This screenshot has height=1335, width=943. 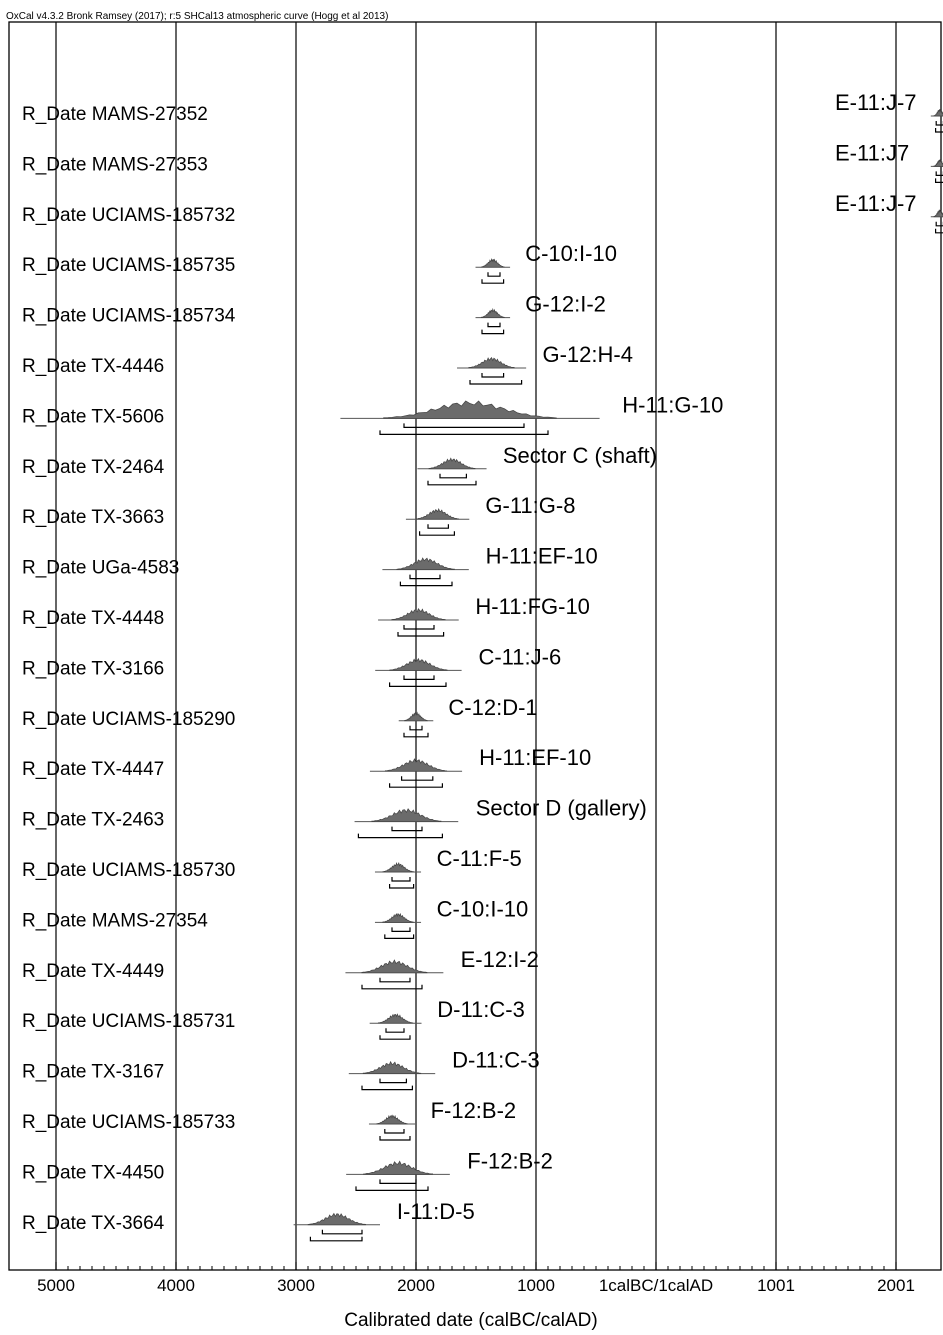 What do you see at coordinates (416, 1285) in the screenshot?
I see `tick-label: 2000` at bounding box center [416, 1285].